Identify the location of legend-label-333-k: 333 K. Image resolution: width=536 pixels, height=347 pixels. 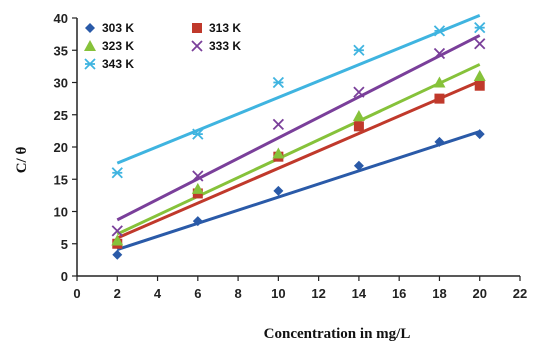
(225, 46).